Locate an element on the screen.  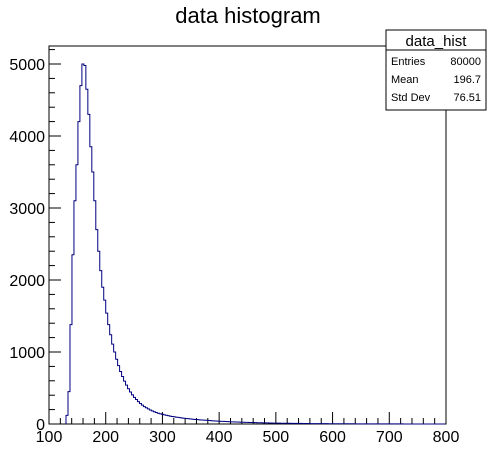
y-axis: 0 1000 2000 3000 4000 5000 is located at coordinates (35, 241).